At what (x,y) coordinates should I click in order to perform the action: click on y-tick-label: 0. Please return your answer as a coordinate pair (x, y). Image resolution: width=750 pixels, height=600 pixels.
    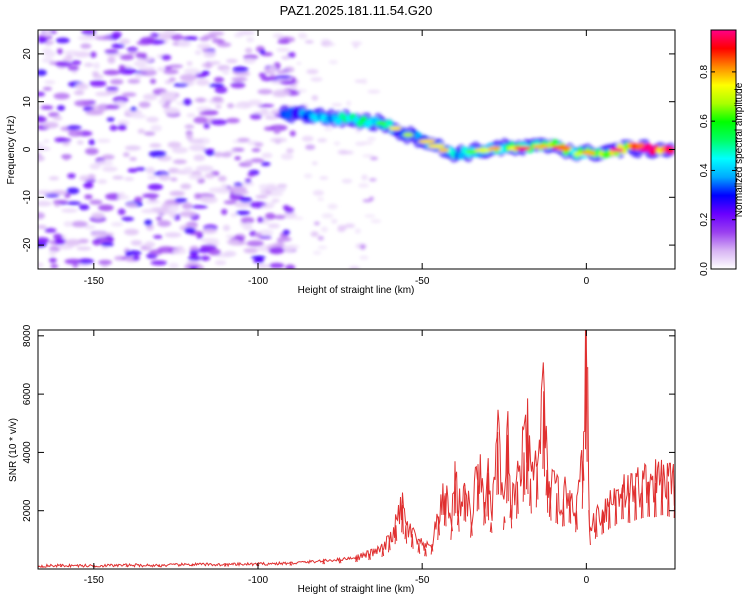
    Looking at the image, I should click on (27, 149).